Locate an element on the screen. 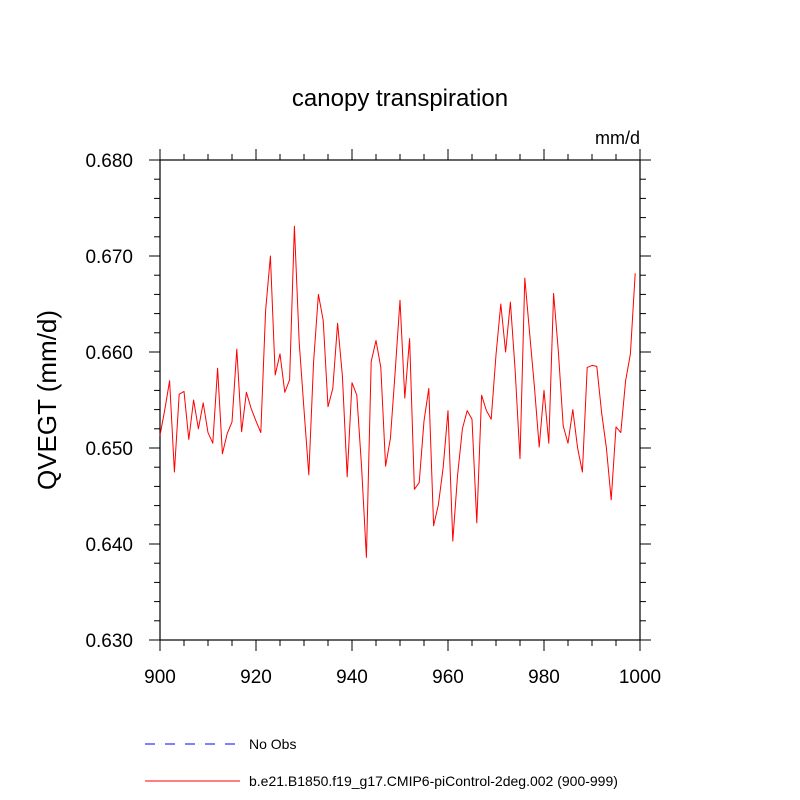 The image size is (800, 800). x-tick-label: 980 is located at coordinates (544, 677).